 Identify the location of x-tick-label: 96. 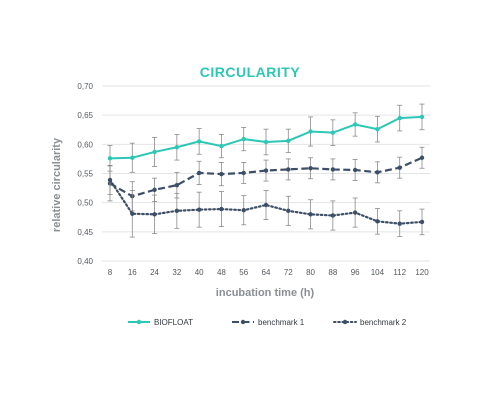
(355, 272).